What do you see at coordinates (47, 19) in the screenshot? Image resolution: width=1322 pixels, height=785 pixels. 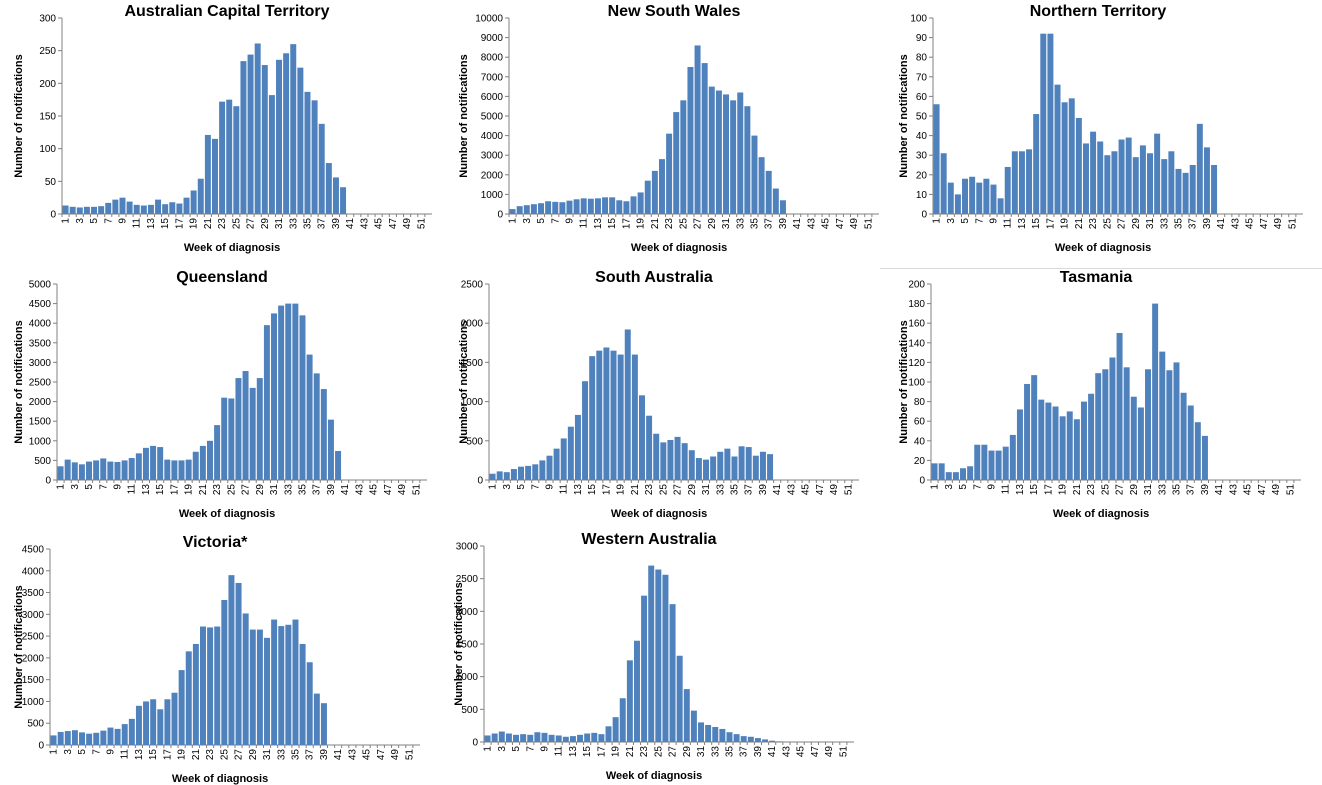 I see `y-tick-label: 300` at bounding box center [47, 19].